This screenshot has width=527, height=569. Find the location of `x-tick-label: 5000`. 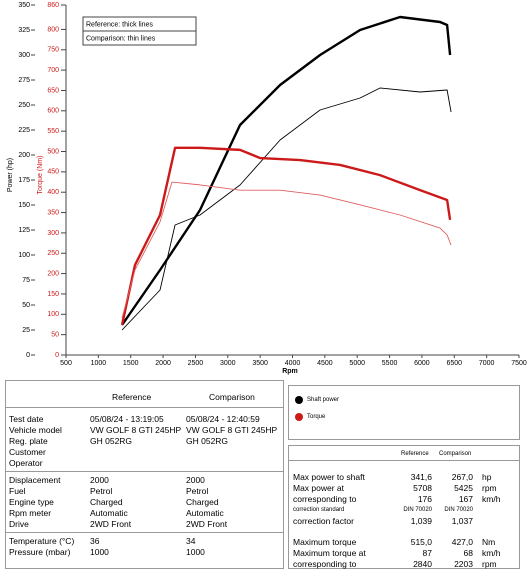

x-tick-label: 5000 is located at coordinates (357, 363).